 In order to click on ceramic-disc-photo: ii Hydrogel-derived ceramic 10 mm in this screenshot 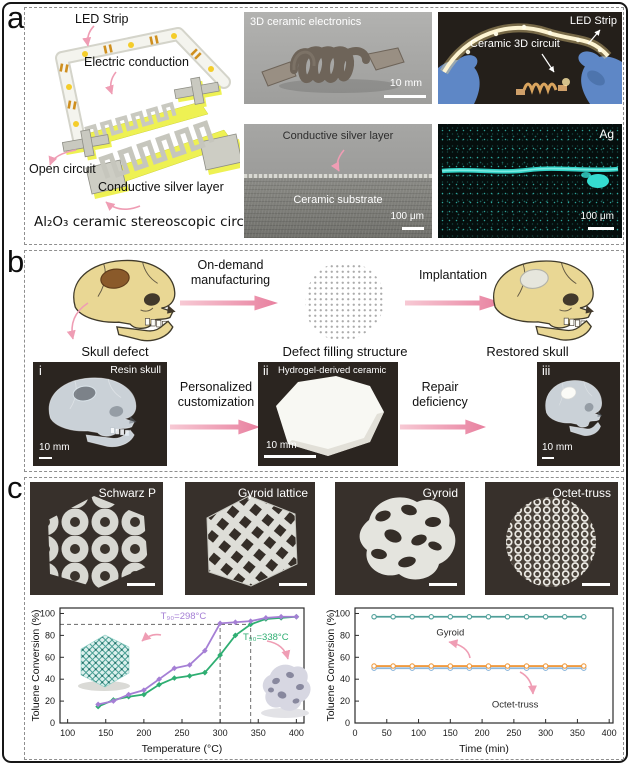, I will do `click(328, 414)`.